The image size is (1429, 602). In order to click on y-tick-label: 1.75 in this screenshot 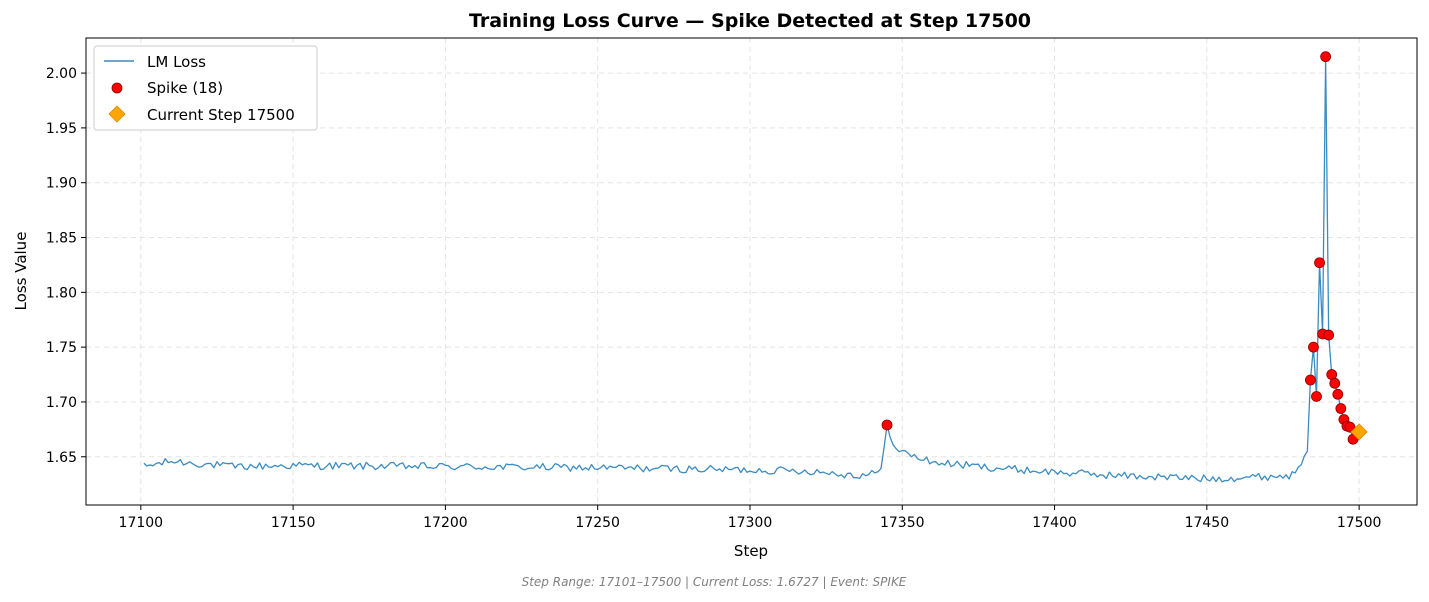, I will do `click(61, 348)`.